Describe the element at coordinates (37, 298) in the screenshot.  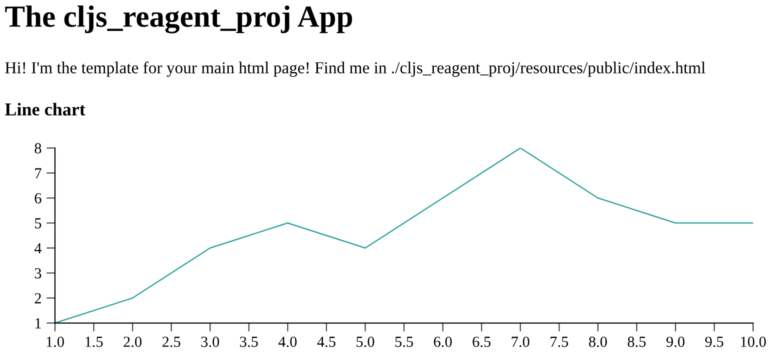
I see `y-tick-label: 2` at that location.